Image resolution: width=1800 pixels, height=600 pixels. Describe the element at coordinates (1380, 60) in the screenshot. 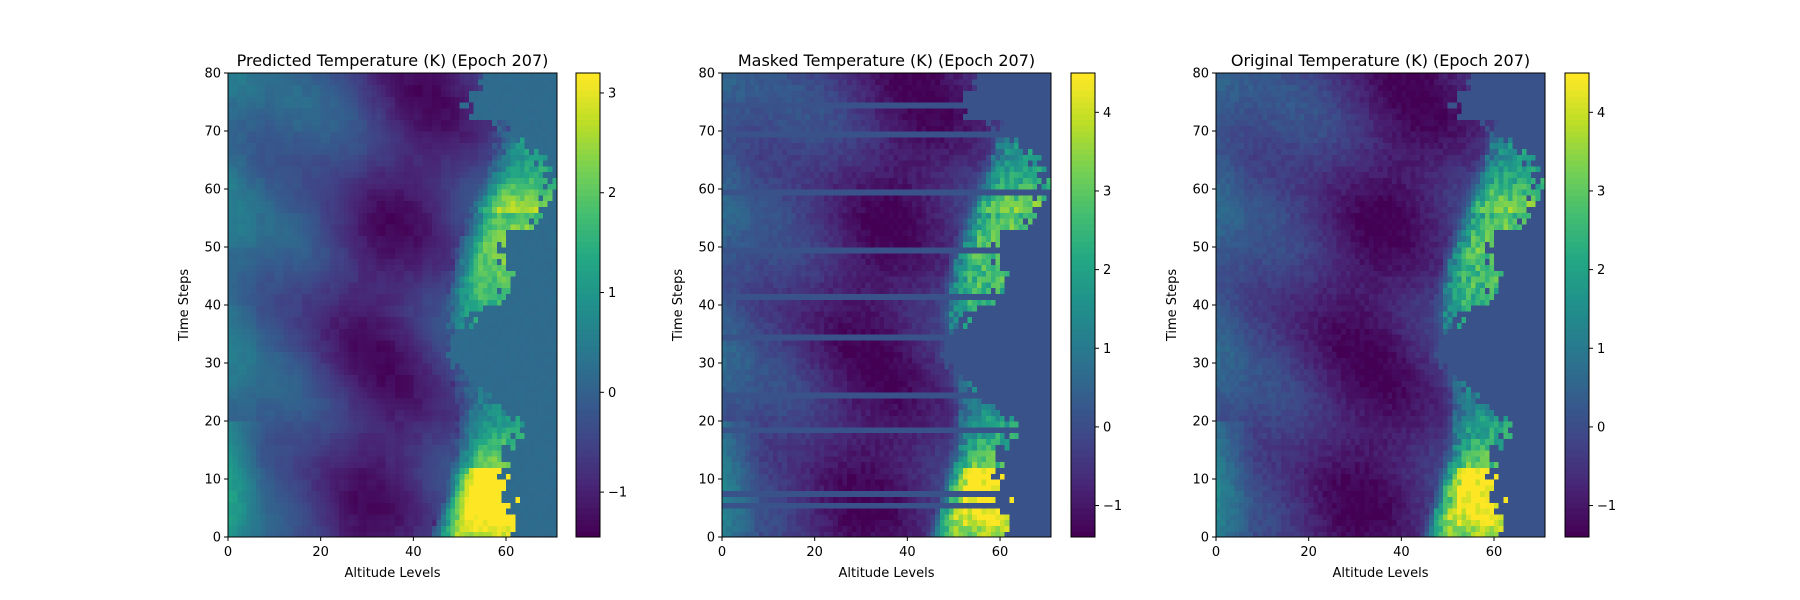

I see `chart-title: Original Temperature (K) (Epoch 207)` at that location.